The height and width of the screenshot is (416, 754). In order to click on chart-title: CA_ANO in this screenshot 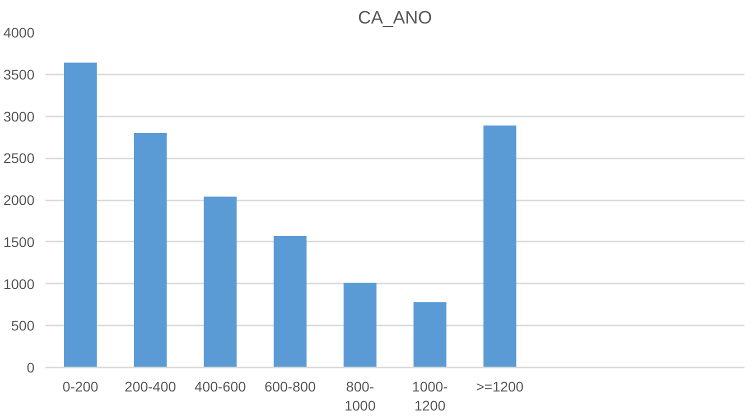, I will do `click(395, 18)`.